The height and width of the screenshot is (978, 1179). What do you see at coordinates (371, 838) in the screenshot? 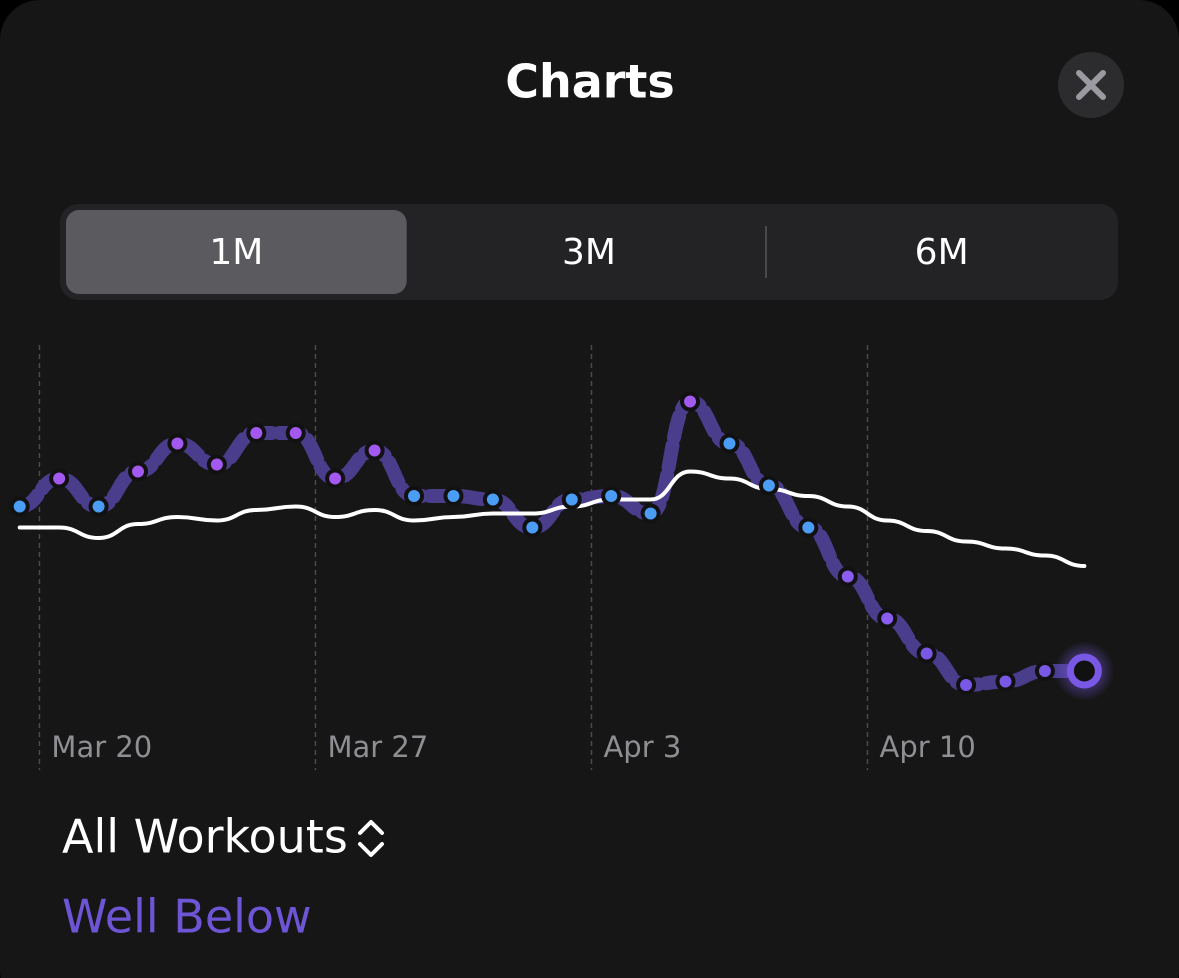
I see `chevron-updown` at bounding box center [371, 838].